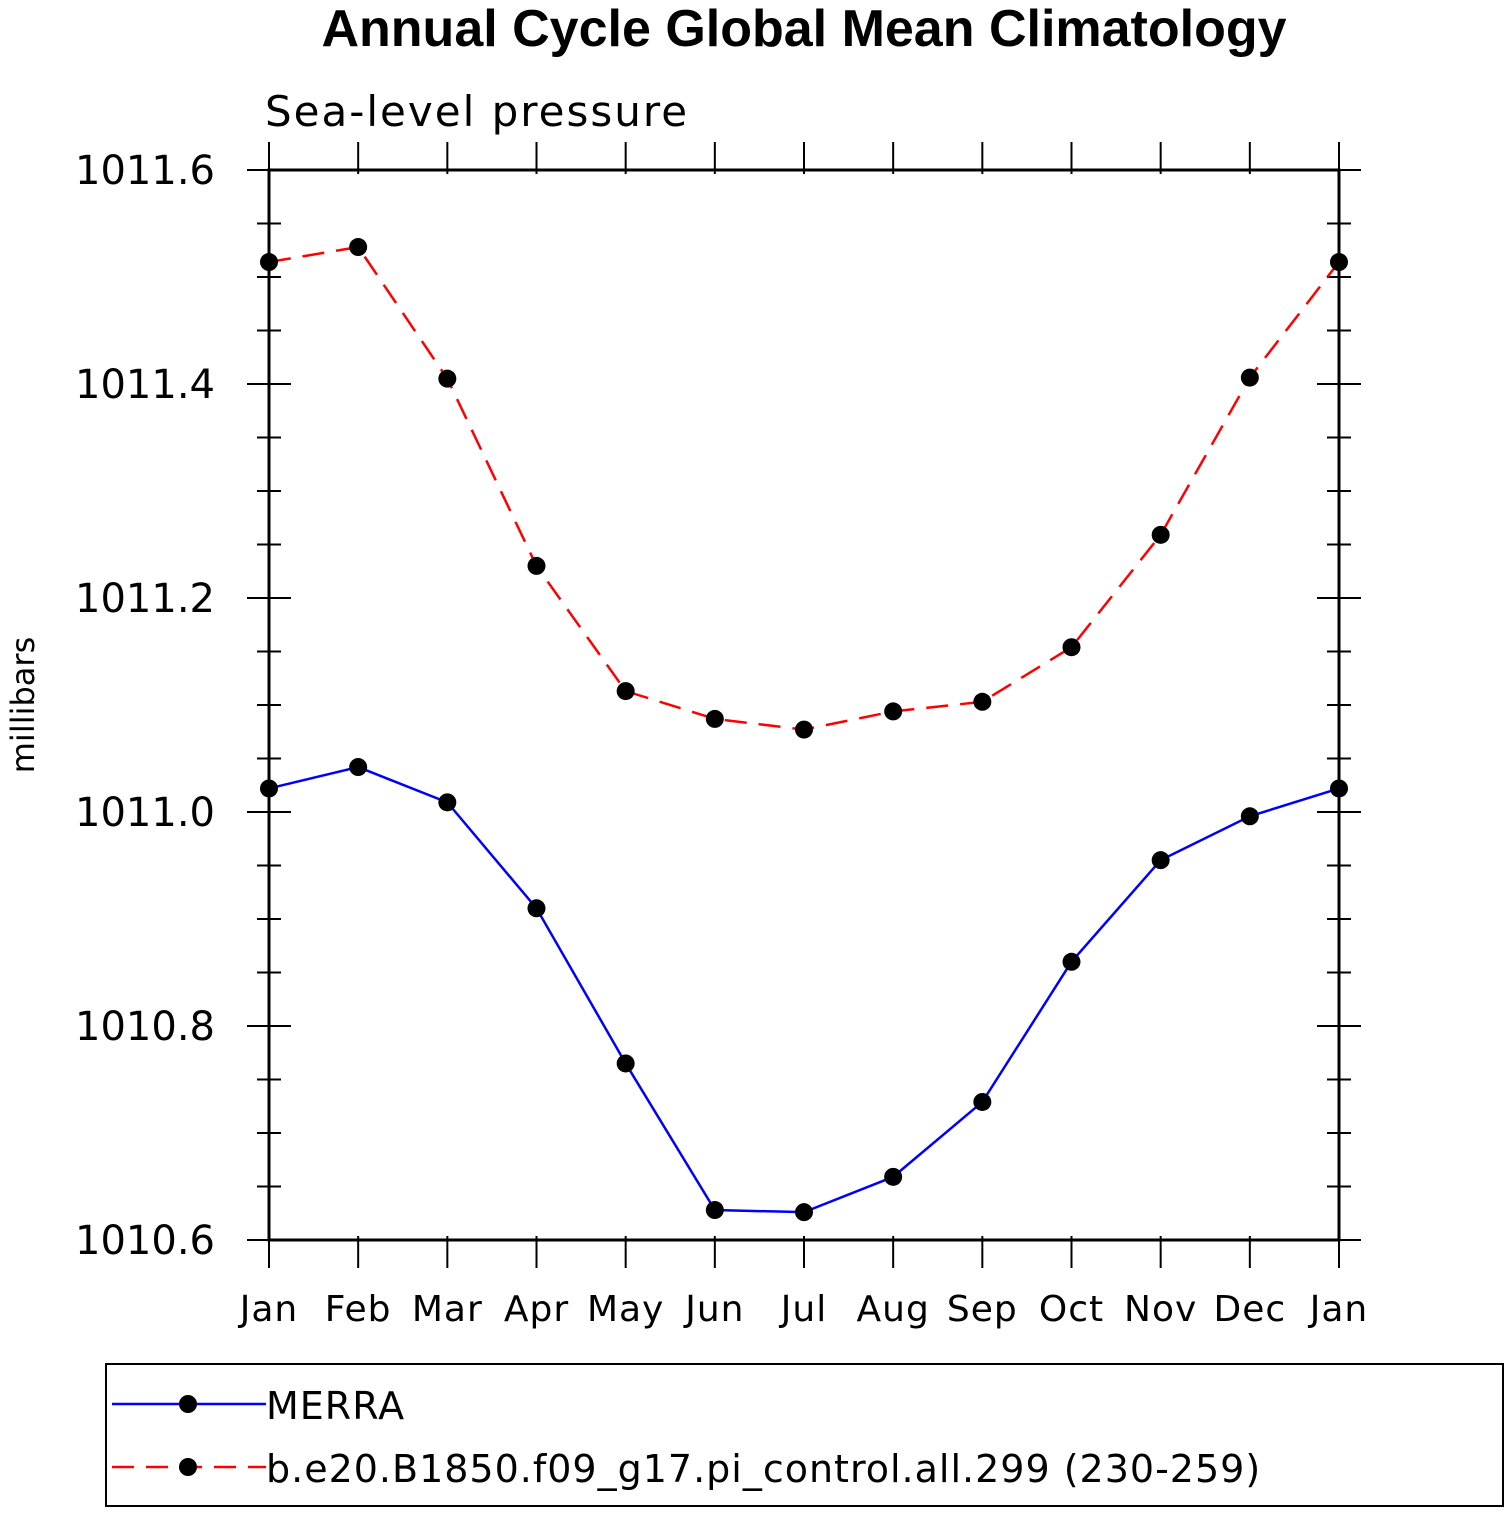 This screenshot has height=1513, width=1510. I want to click on x-tick-label: May, so click(625, 1309).